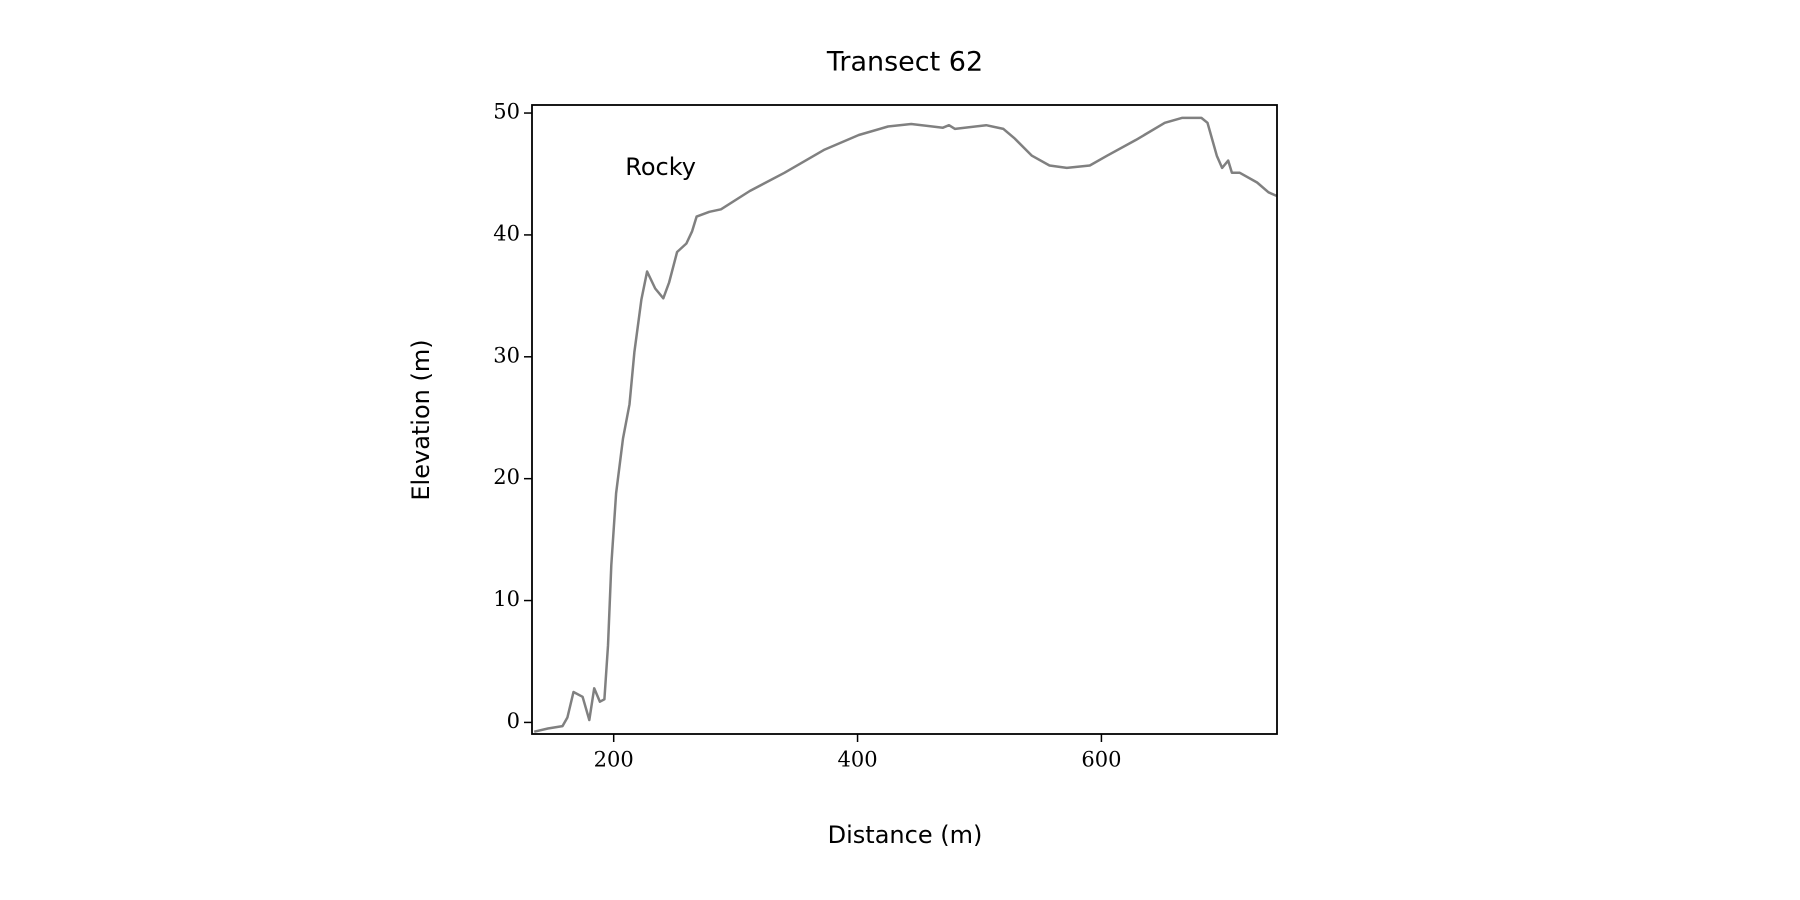 This screenshot has width=1800, height=900. Describe the element at coordinates (506, 477) in the screenshot. I see `y-tick-label: 20` at that location.